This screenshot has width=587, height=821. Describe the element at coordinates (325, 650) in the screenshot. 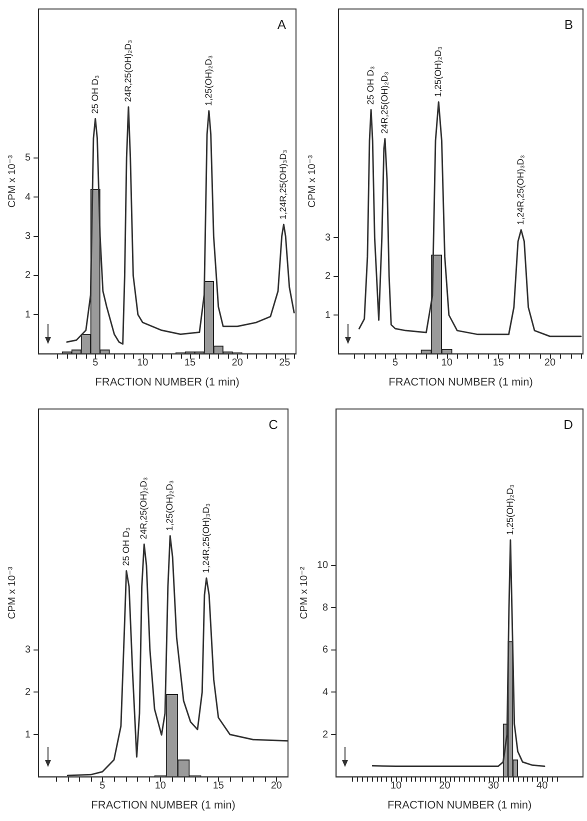

I see `y-tick-label: 6` at that location.